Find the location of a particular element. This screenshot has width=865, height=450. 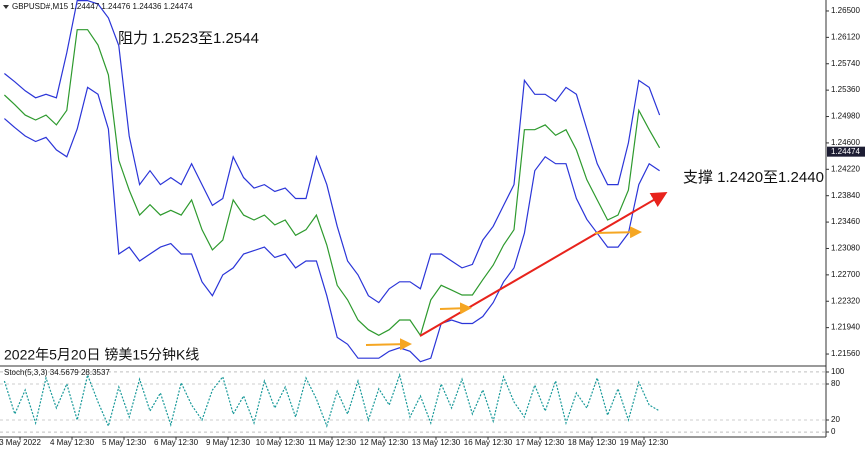

current-price-box is located at coordinates (846, 151).